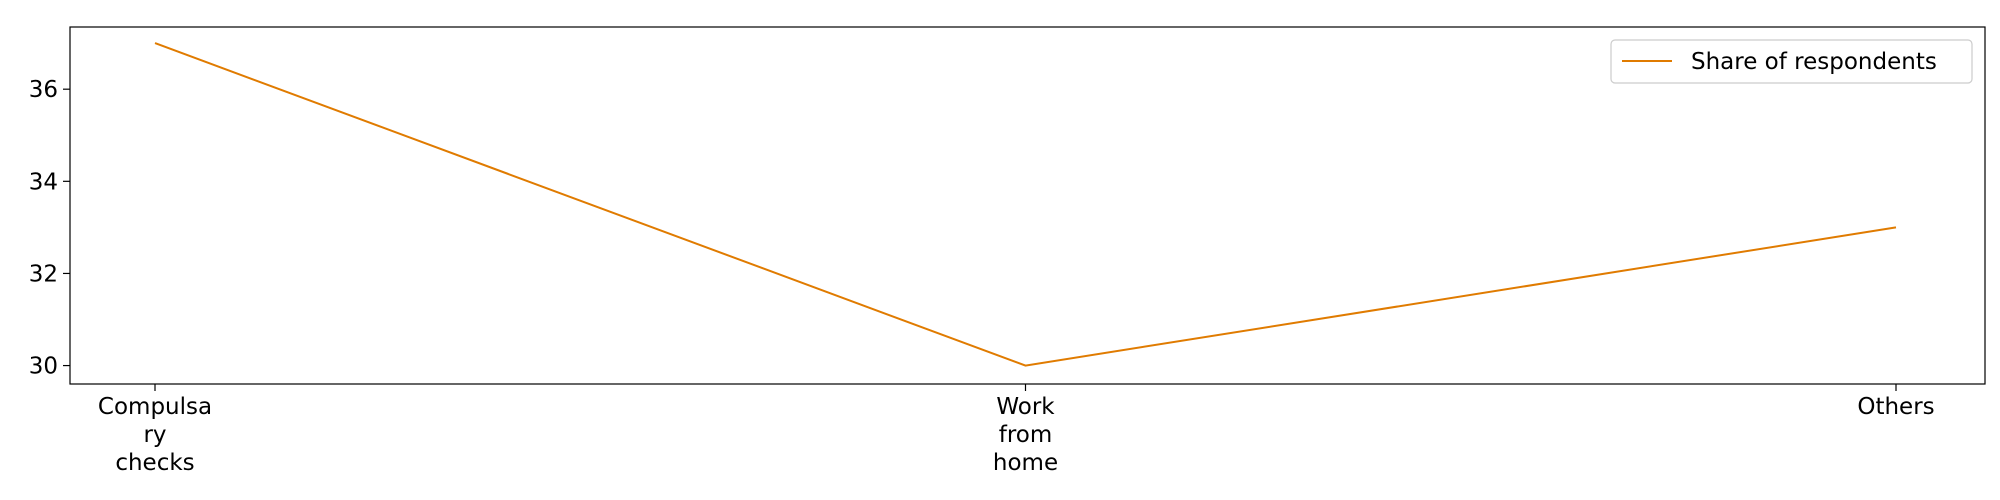  I want to click on legend-label: Share of respondents, so click(1814, 62).